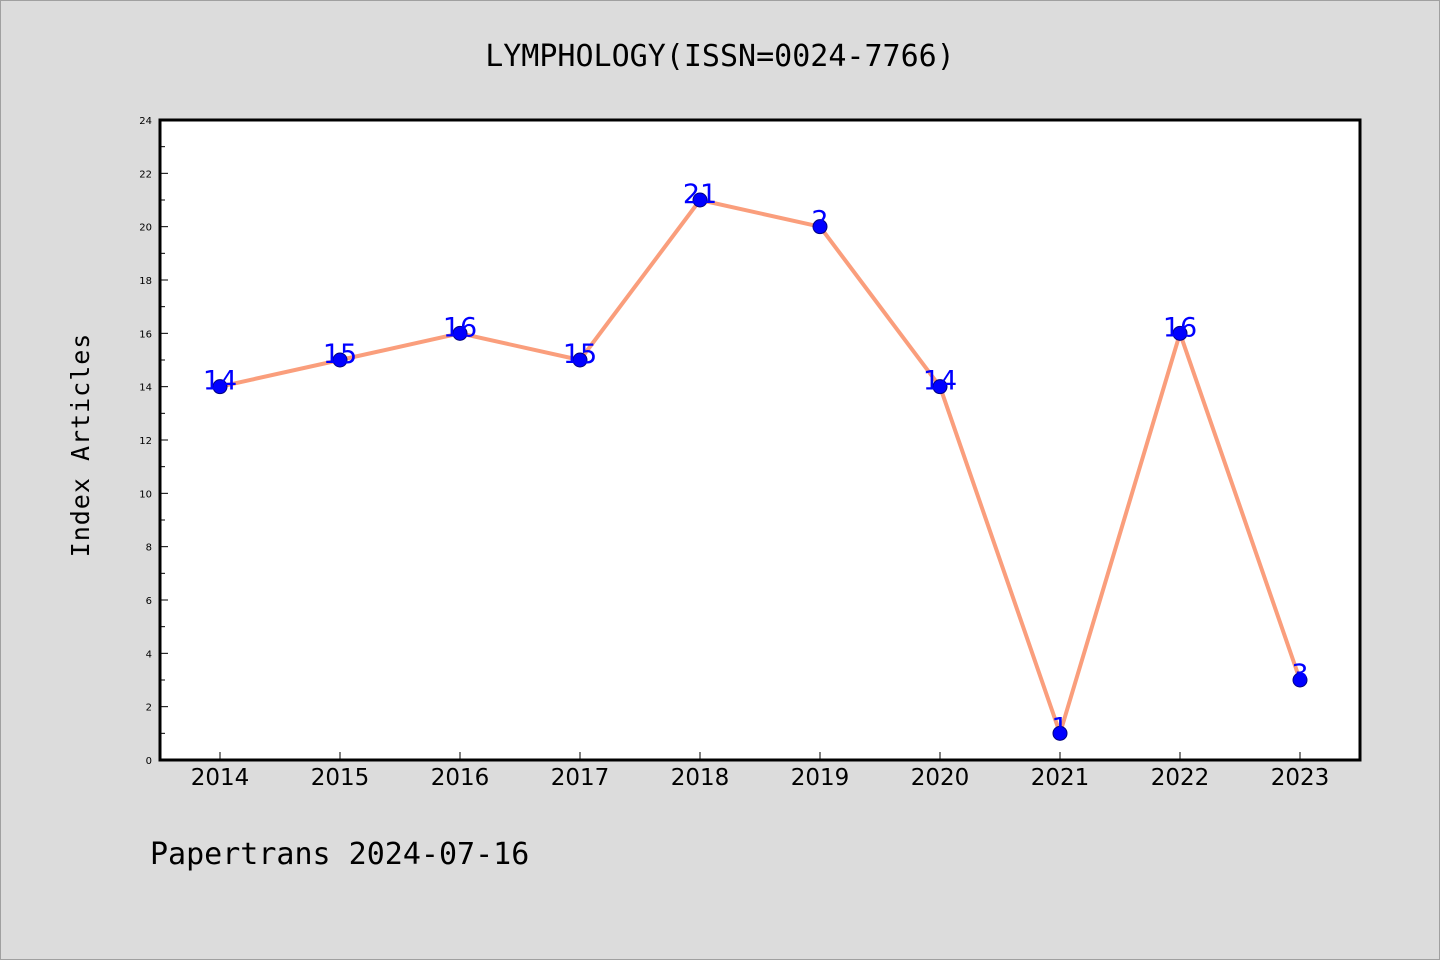 This screenshot has height=960, width=1440. I want to click on y-tick-label: 12, so click(145, 441).